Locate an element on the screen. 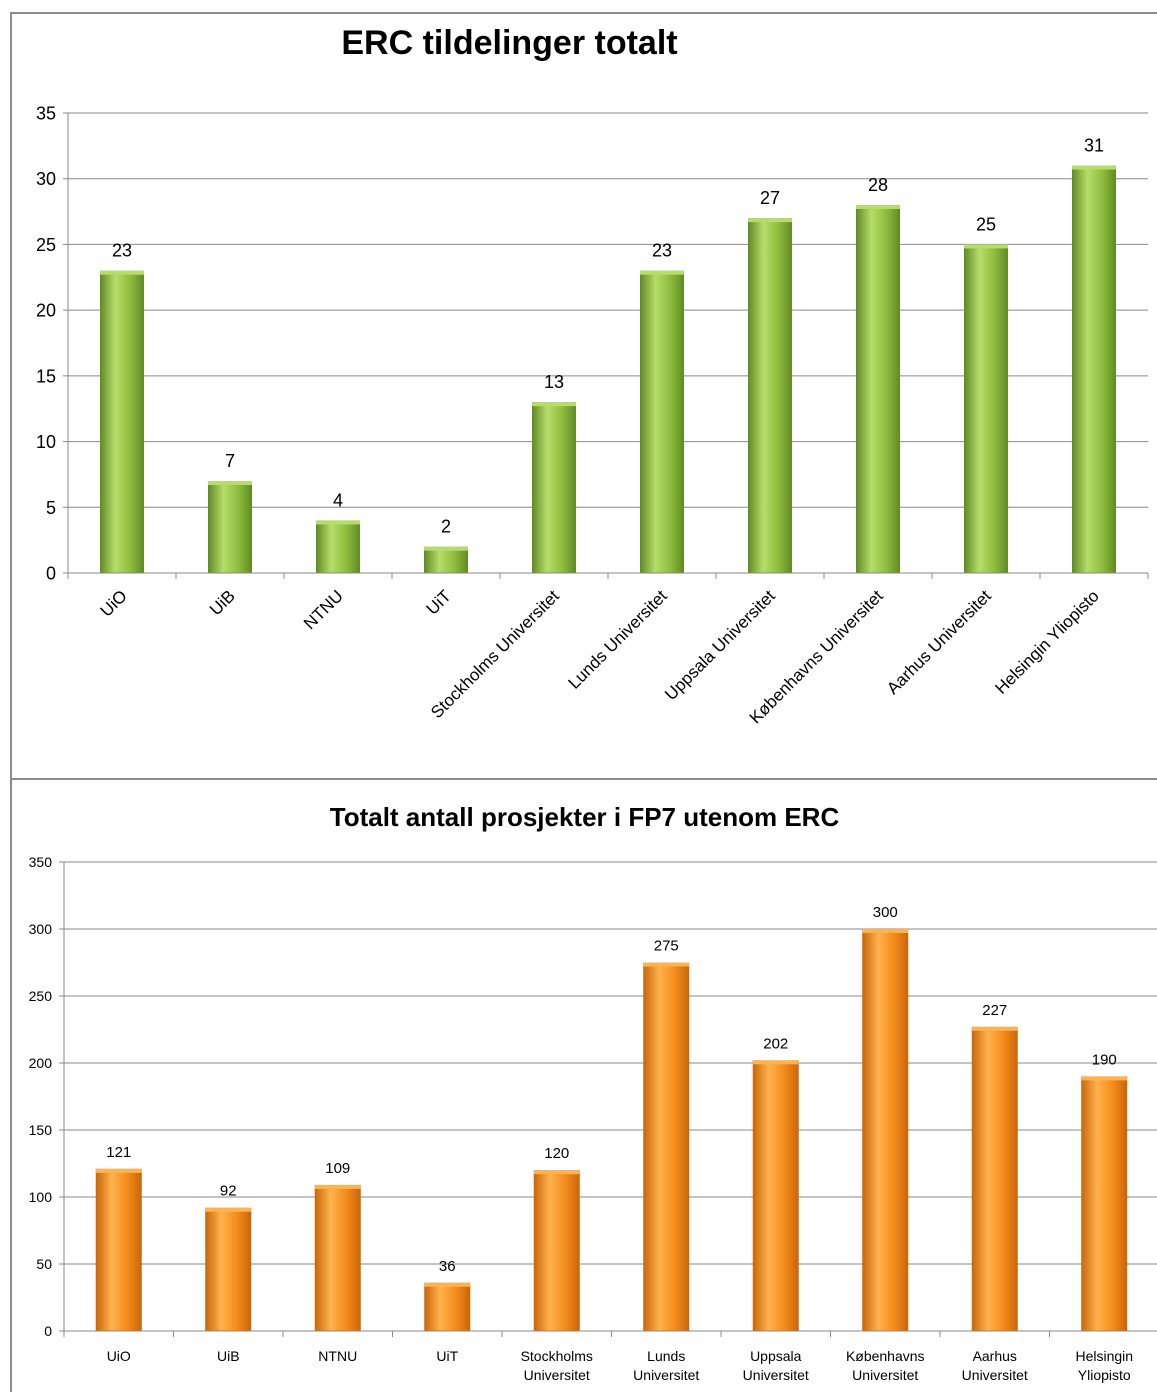 The height and width of the screenshot is (1392, 1157). chart-title-erc: ERC tildelinger totalt is located at coordinates (509, 43).